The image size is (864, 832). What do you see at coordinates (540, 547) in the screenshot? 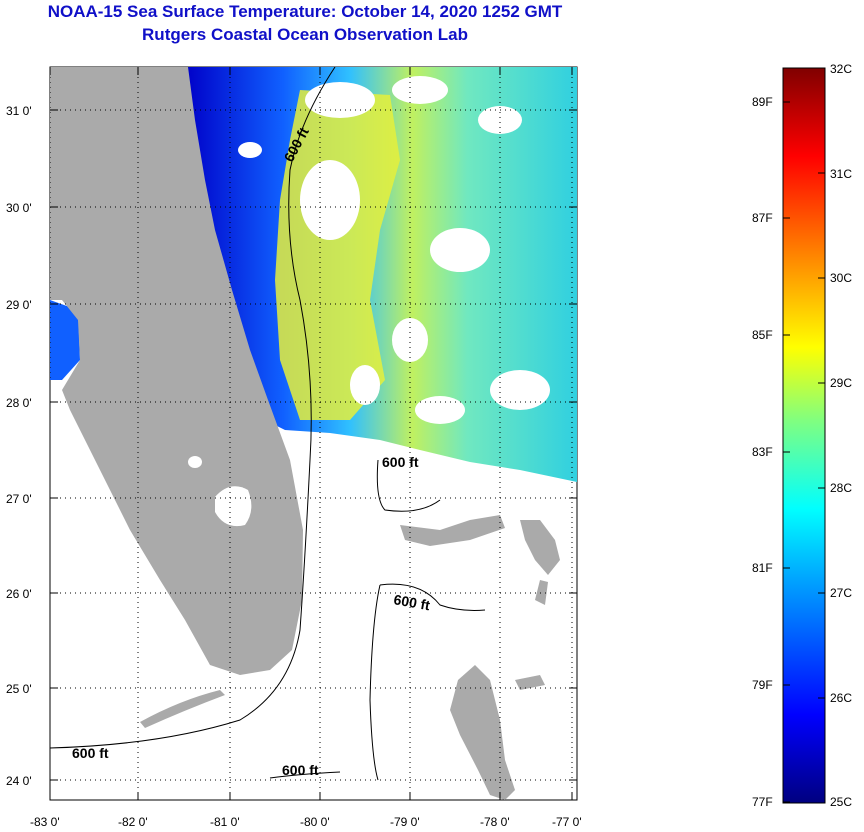
I see `abaco-land` at bounding box center [540, 547].